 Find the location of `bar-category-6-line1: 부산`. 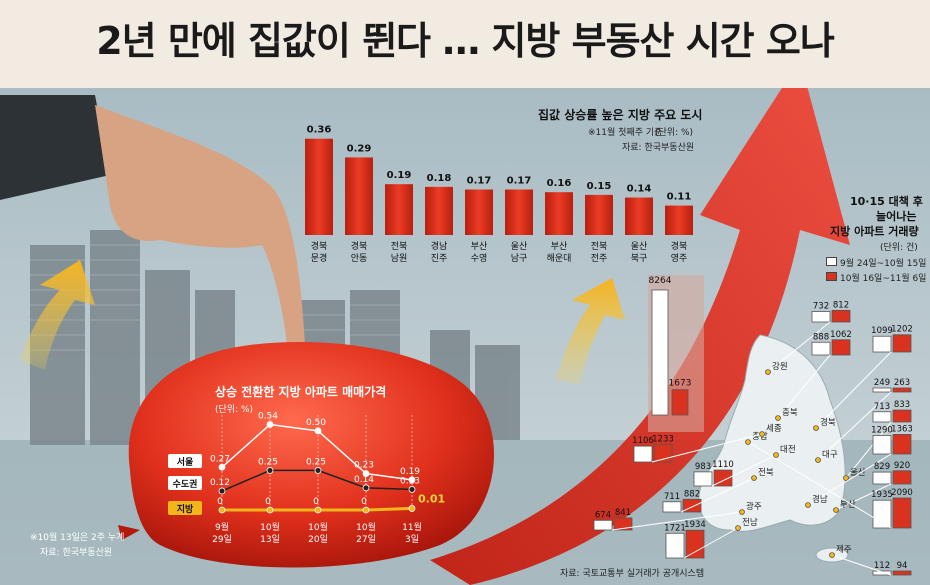

bar-category-6-line1: 부산 is located at coordinates (559, 246).